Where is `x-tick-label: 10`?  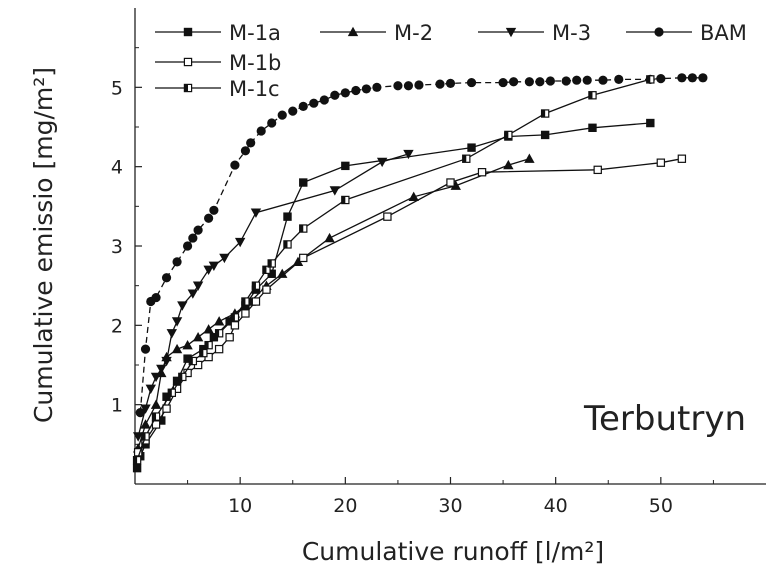 x-tick-label: 10 is located at coordinates (240, 506).